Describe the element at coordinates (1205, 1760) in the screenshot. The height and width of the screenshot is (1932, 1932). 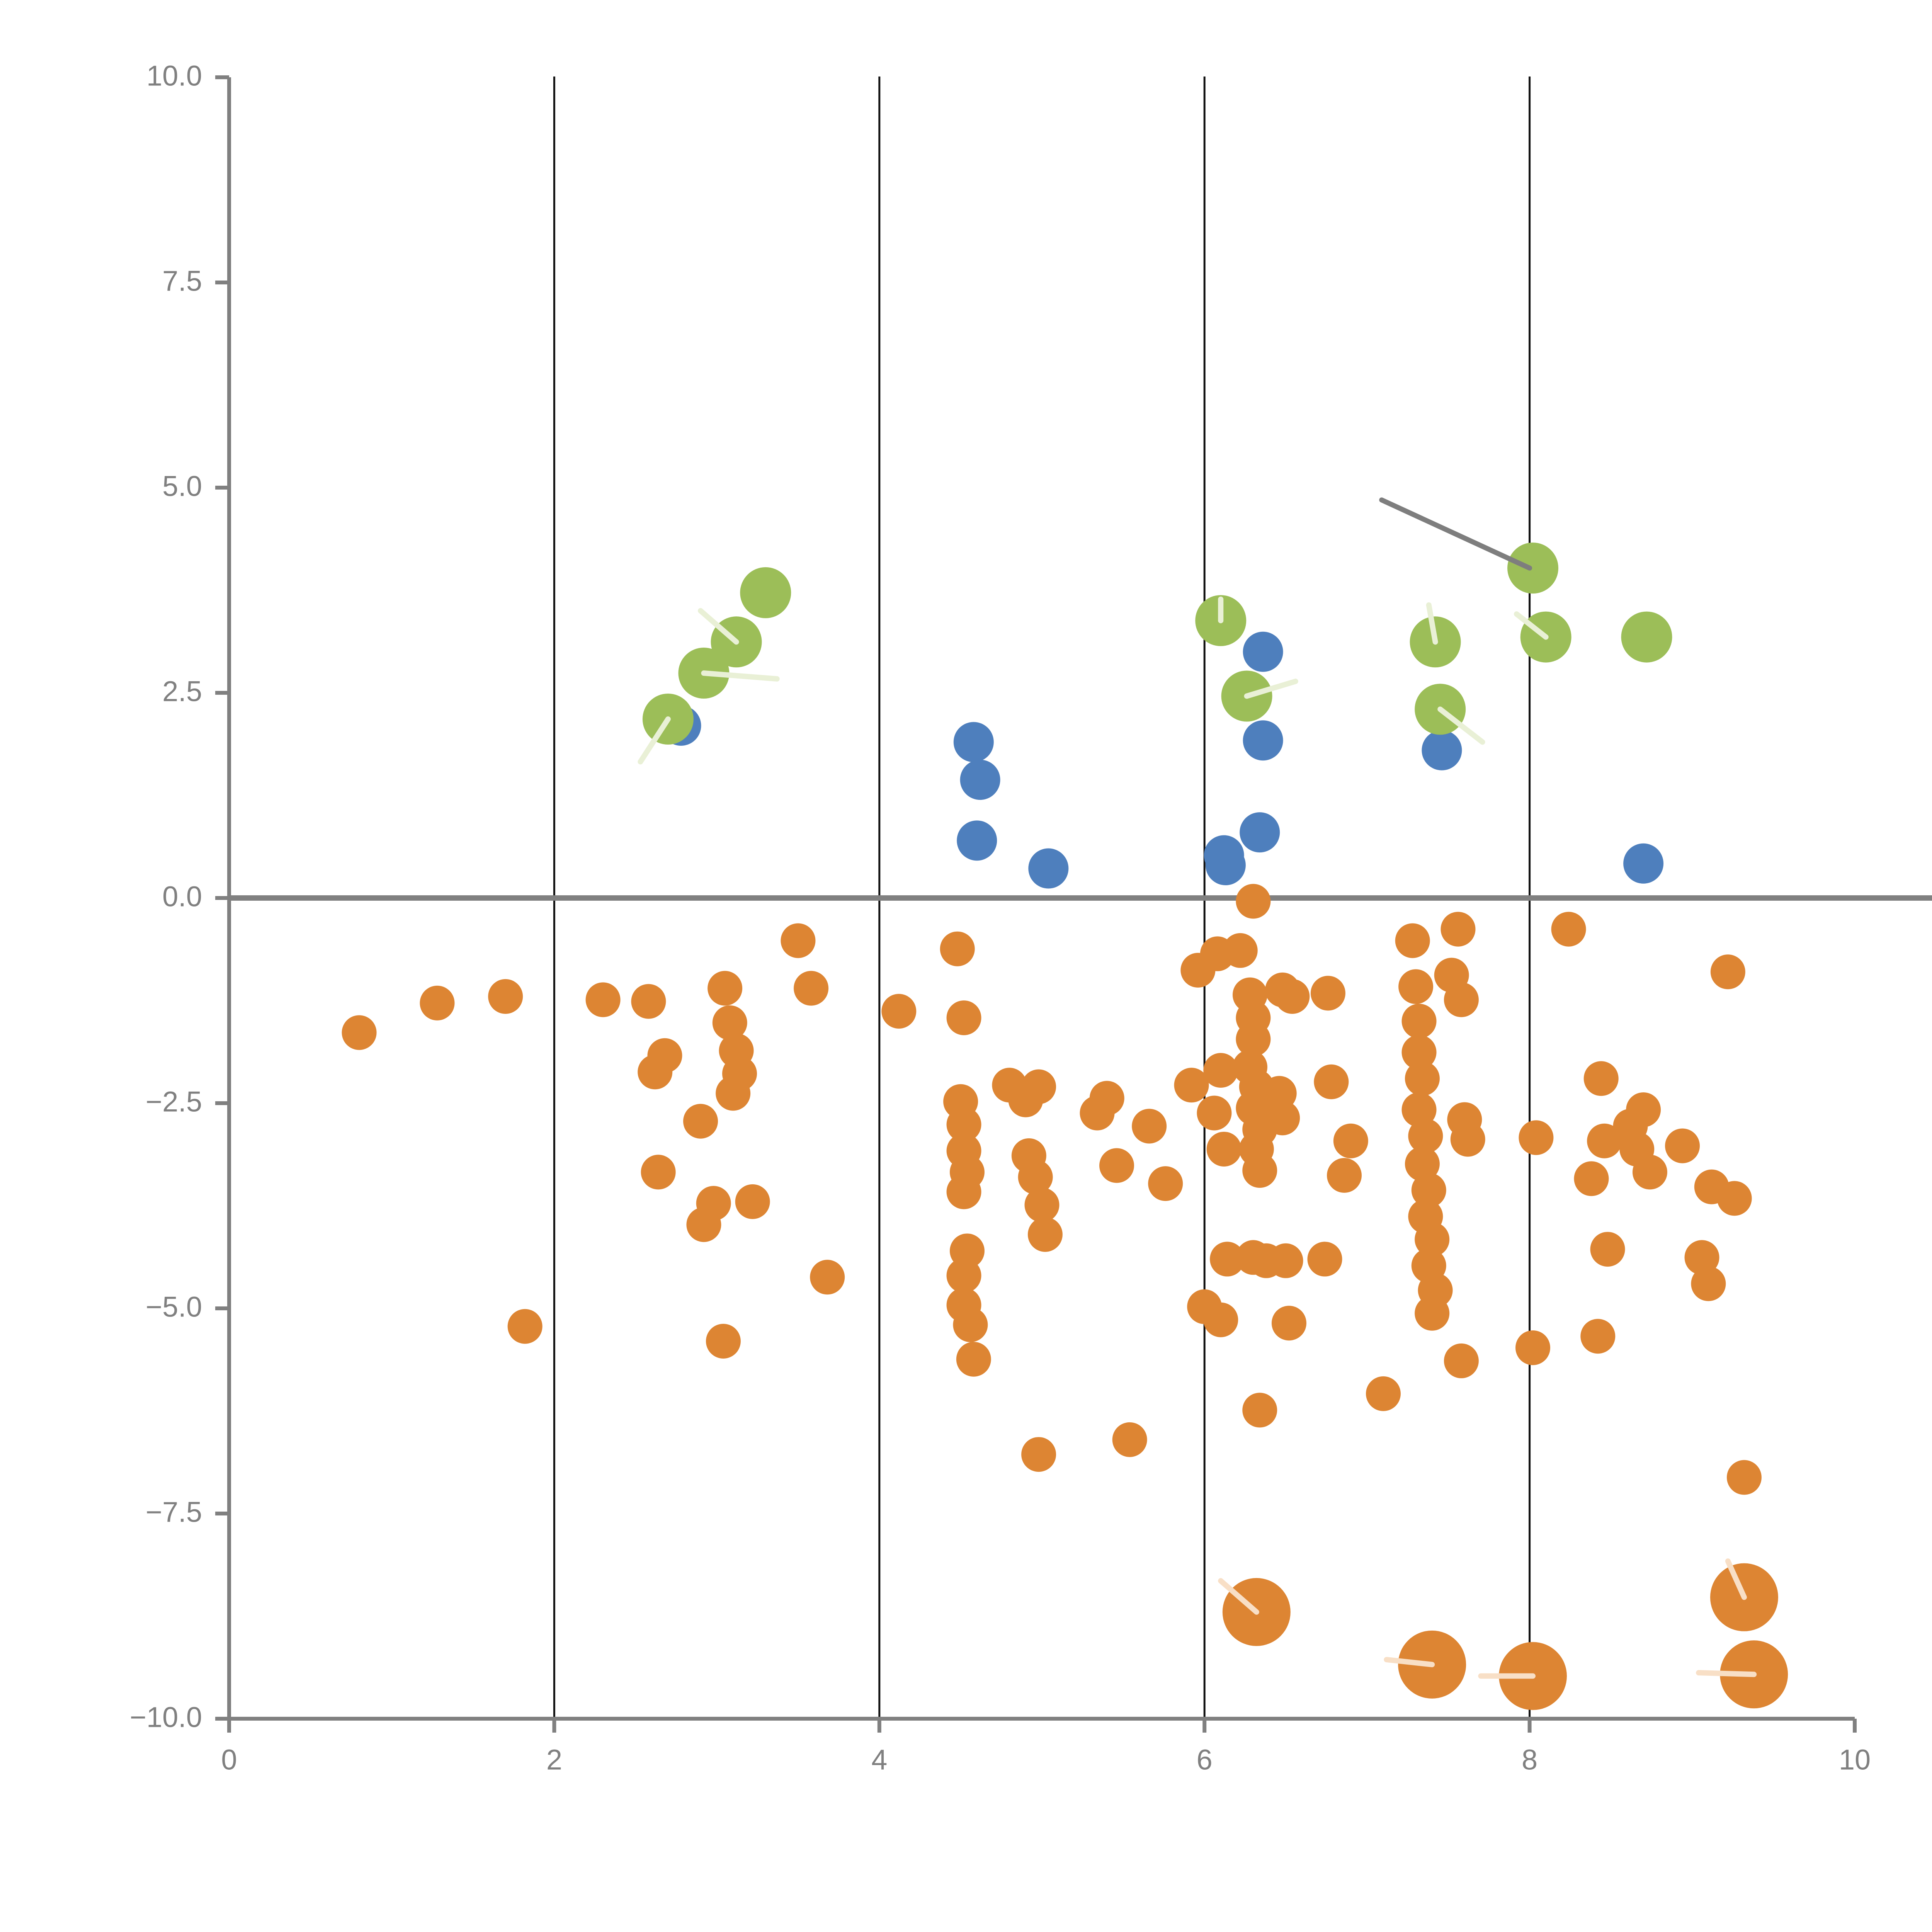
I see `x-tick-label: 6` at that location.